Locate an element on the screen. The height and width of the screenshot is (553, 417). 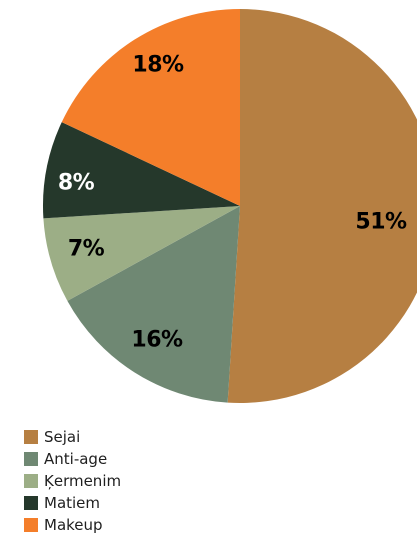
legend-label: Anti-age is located at coordinates (76, 459).